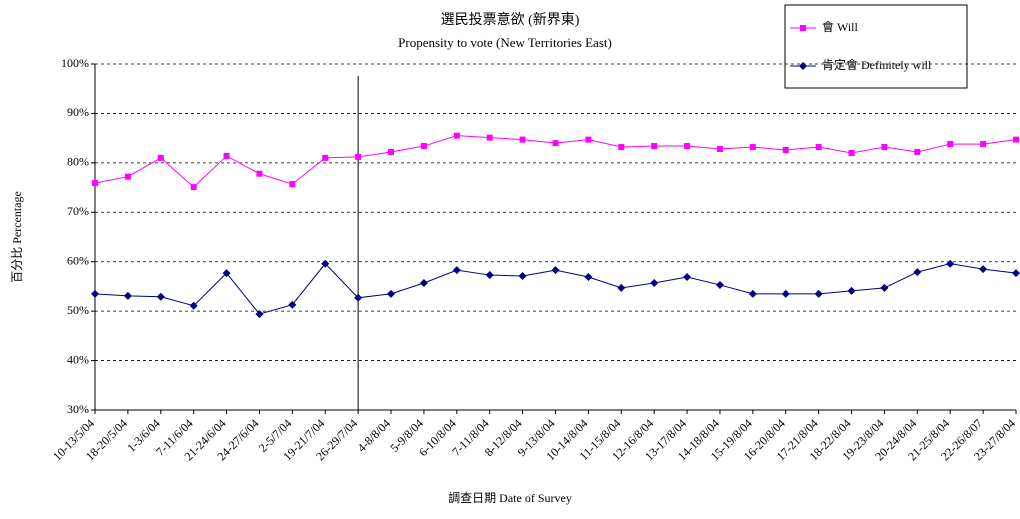 Image resolution: width=1020 pixels, height=519 pixels. Describe the element at coordinates (78, 359) in the screenshot. I see `y-tick-label: 40%` at that location.